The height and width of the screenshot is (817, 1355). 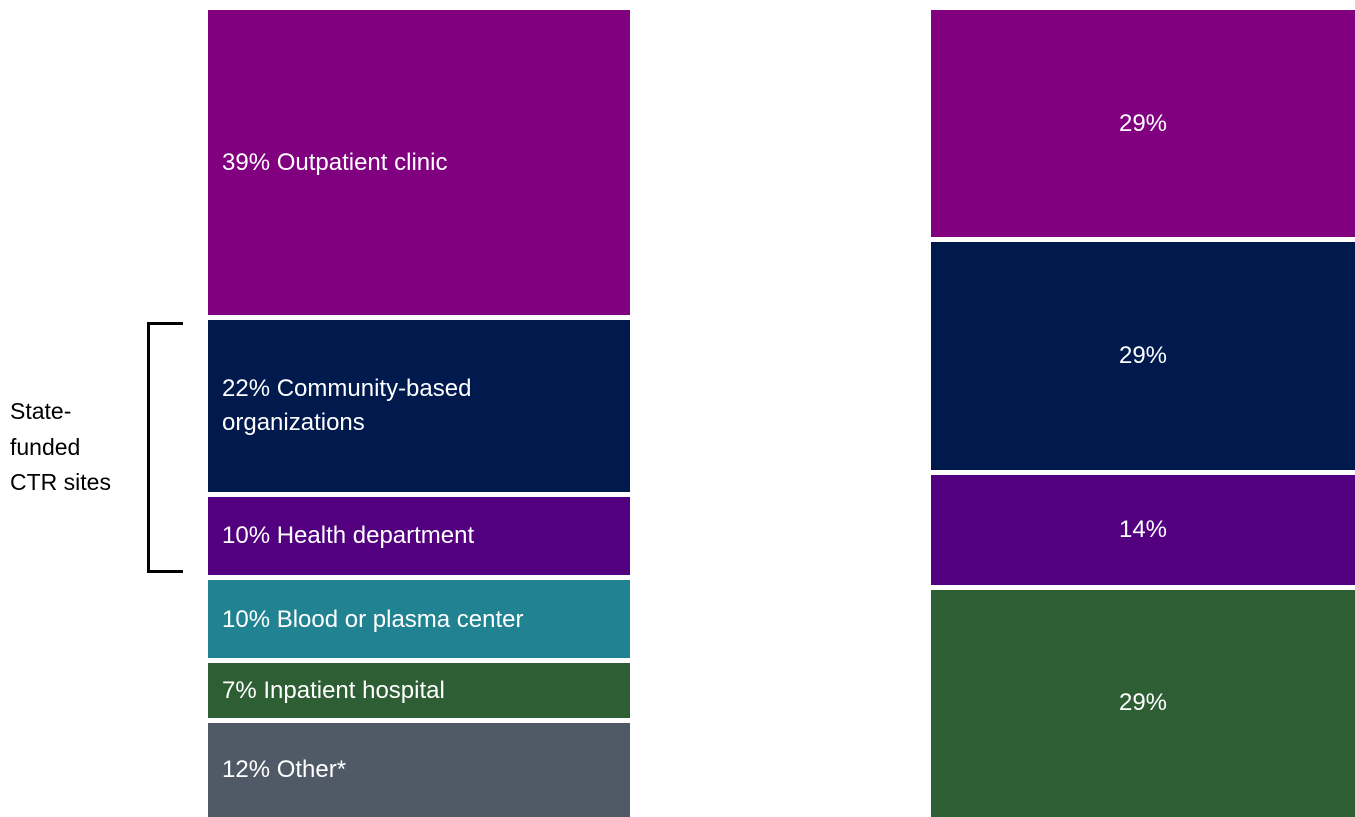 I want to click on data-label: 14%, so click(x=1143, y=529).